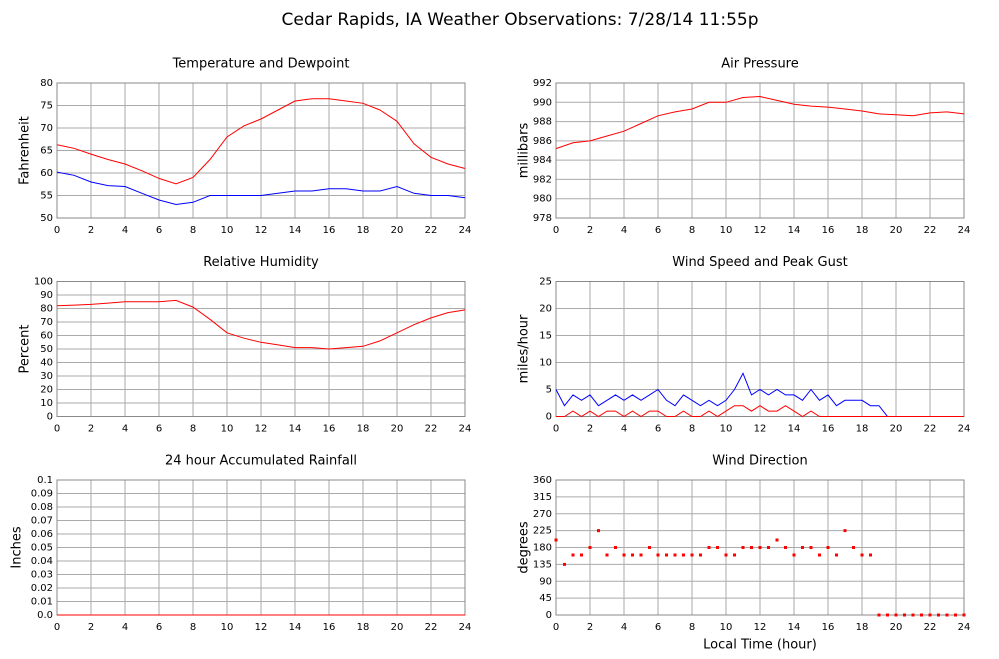 The image size is (999, 659). What do you see at coordinates (42, 575) in the screenshot?
I see `y-tick-label: 0.03` at bounding box center [42, 575].